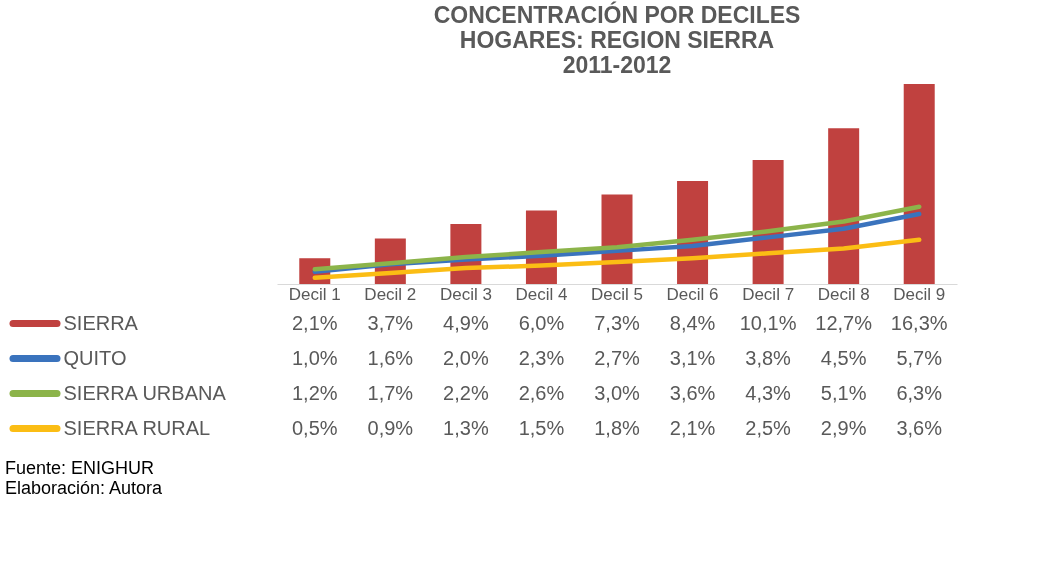 The image size is (1042, 576). What do you see at coordinates (314, 427) in the screenshot?
I see `data-label: 0,5%` at bounding box center [314, 427].